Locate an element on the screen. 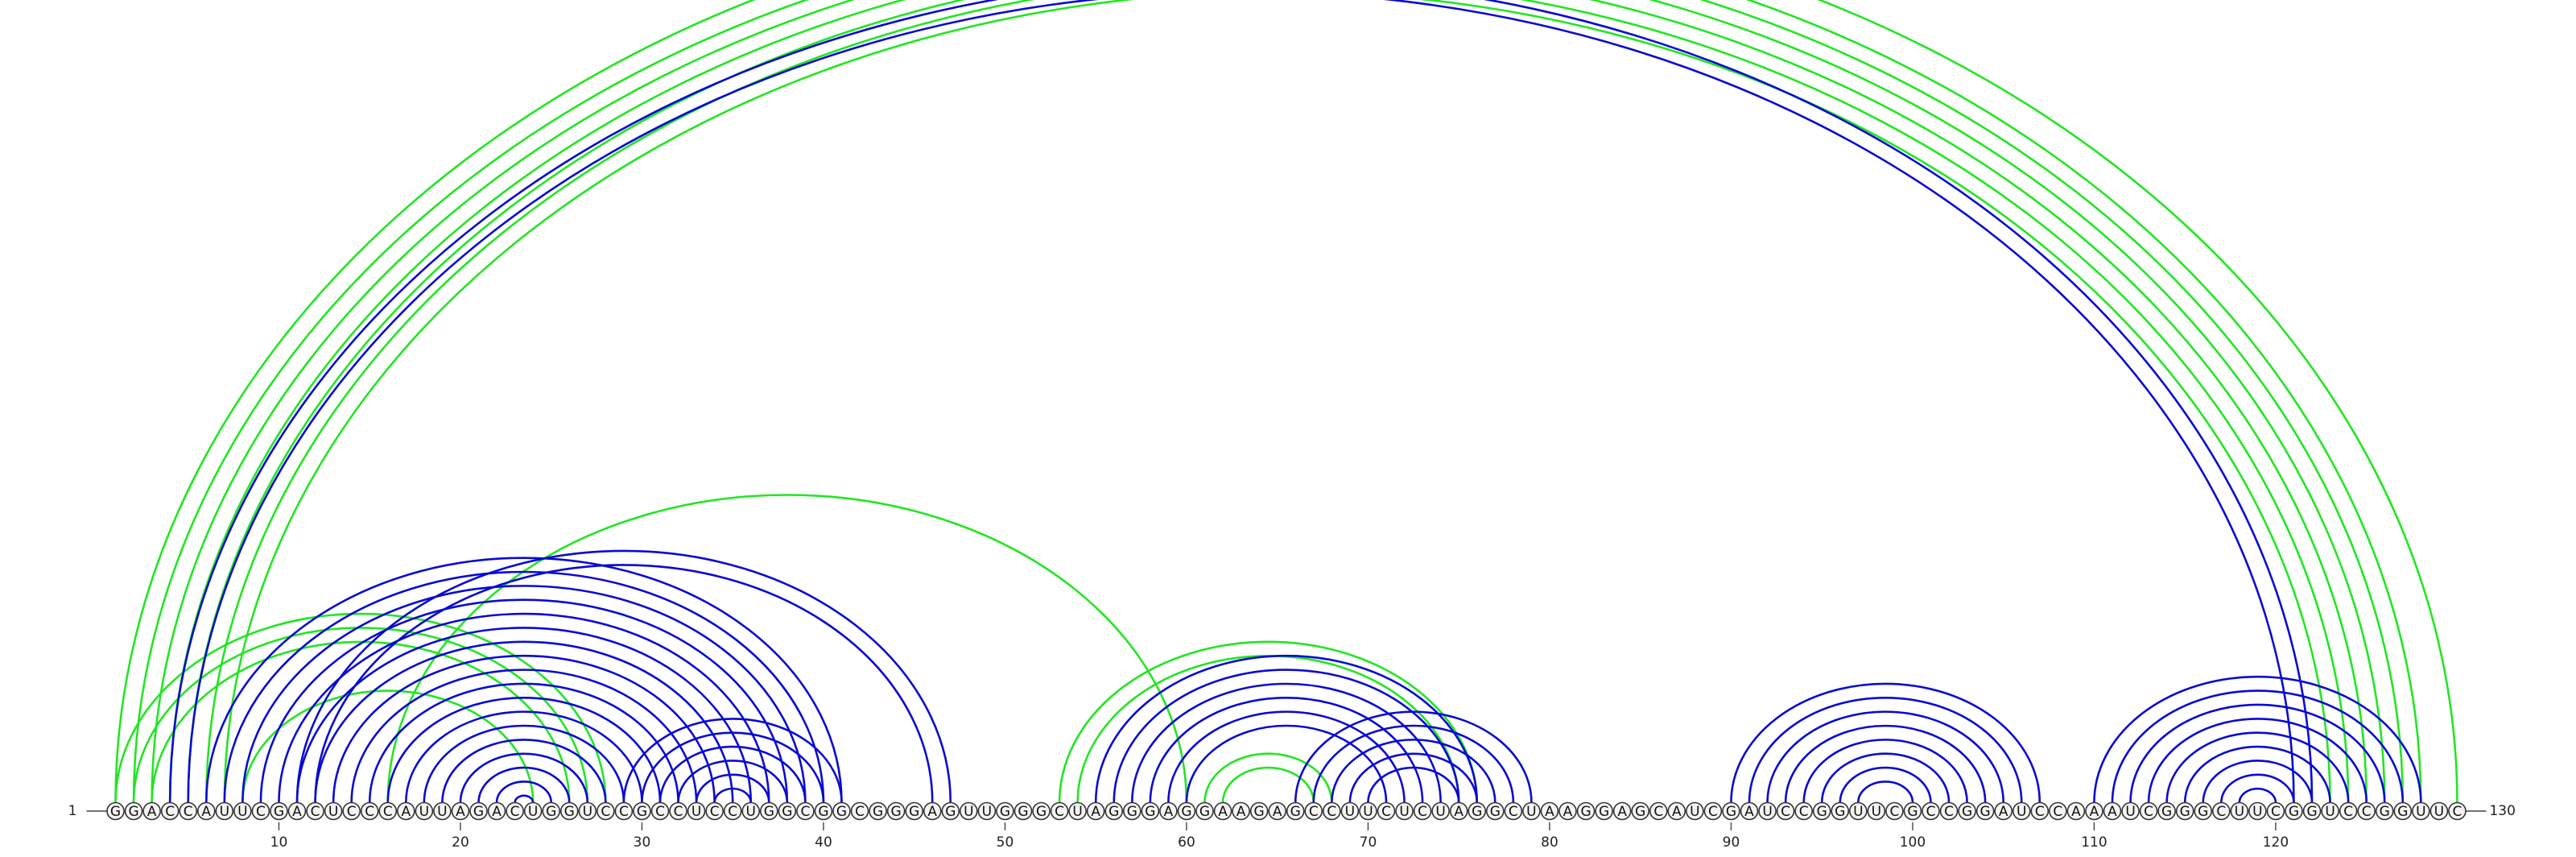 This screenshot has width=2576, height=857. tick-label: 50 is located at coordinates (1006, 843).